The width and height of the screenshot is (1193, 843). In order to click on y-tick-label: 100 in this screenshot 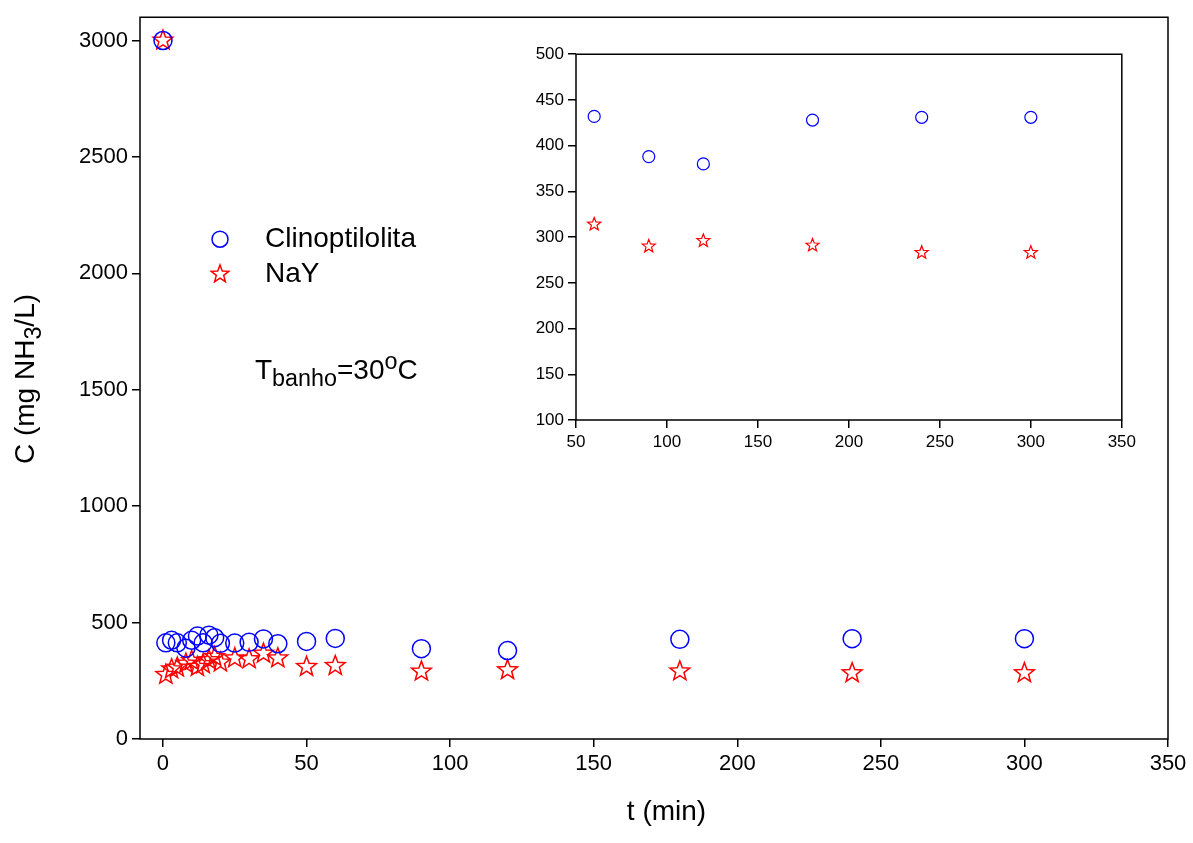, I will do `click(549, 419)`.